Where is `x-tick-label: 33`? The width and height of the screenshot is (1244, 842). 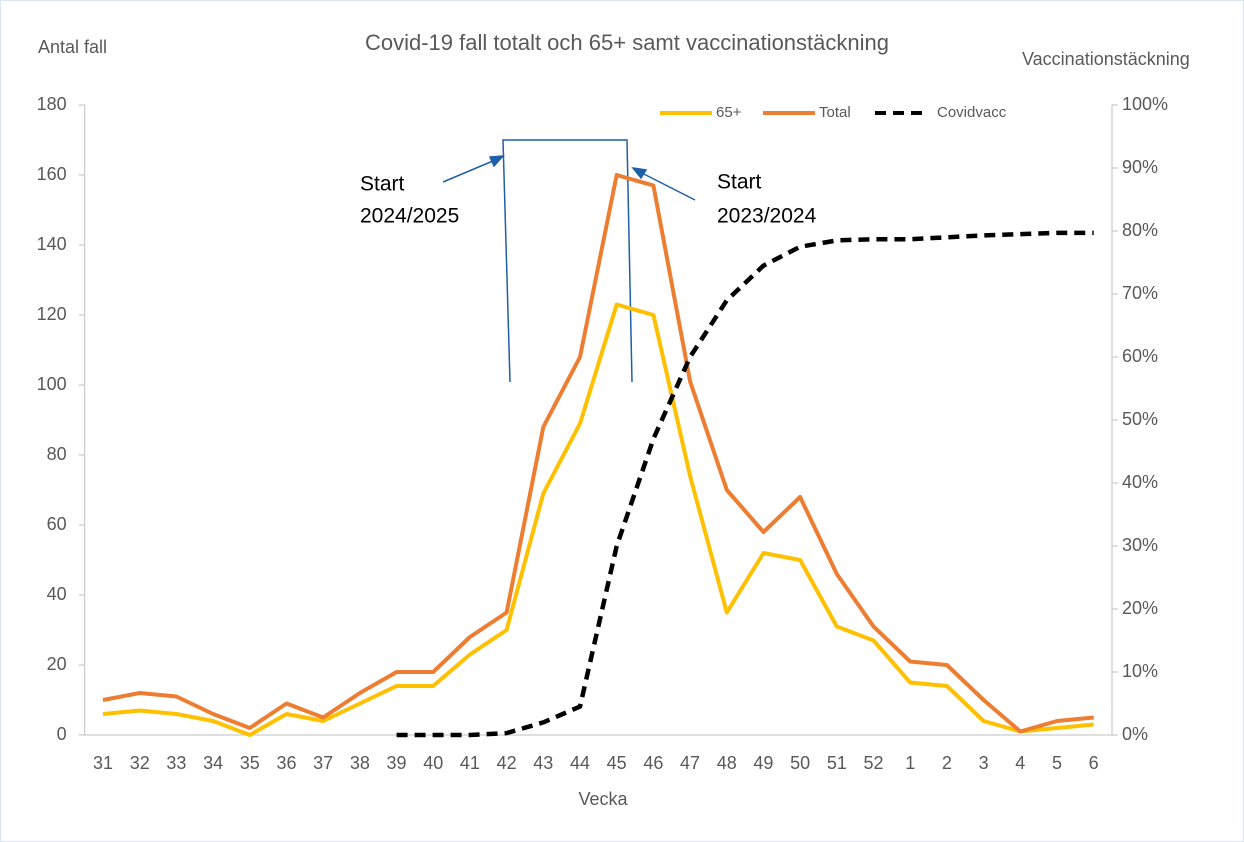 x-tick-label: 33 is located at coordinates (176, 763).